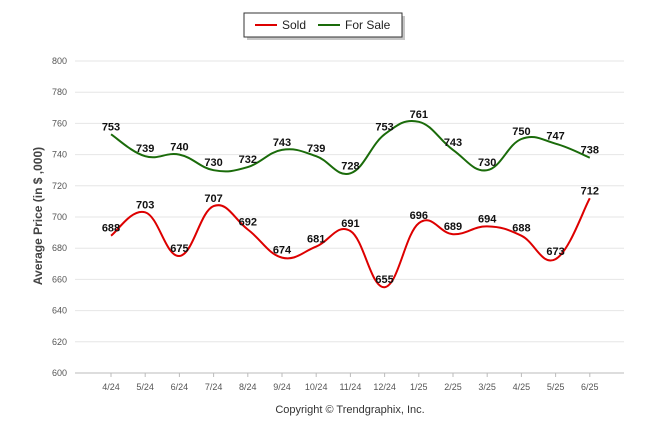 The height and width of the screenshot is (434, 646). Describe the element at coordinates (59, 373) in the screenshot. I see `y-tick-label: 600` at that location.